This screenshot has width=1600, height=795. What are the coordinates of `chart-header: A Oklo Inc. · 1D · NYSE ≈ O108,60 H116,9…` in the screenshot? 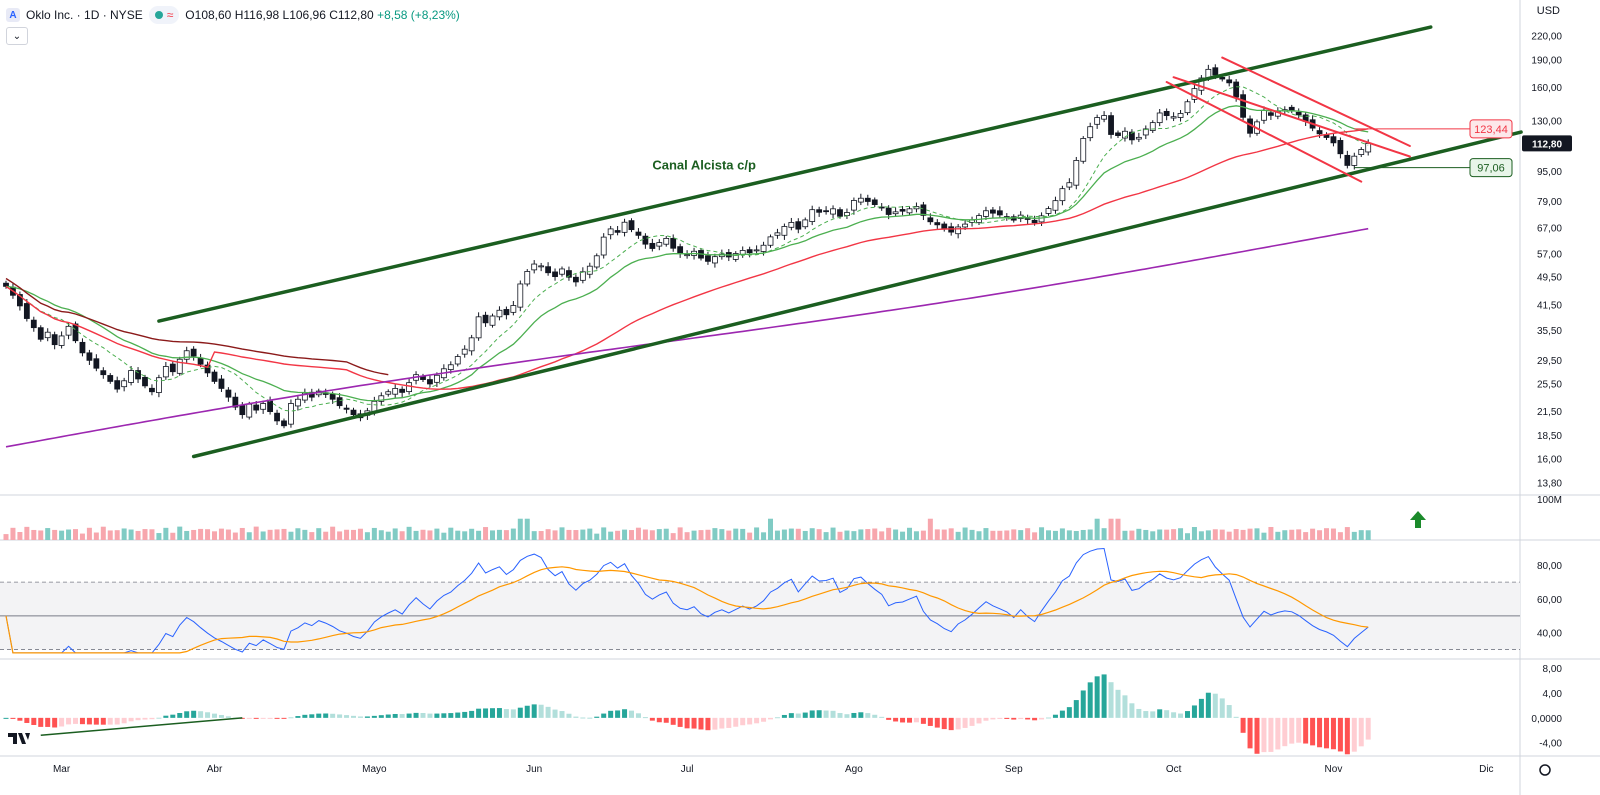 It's located at (230, 15).